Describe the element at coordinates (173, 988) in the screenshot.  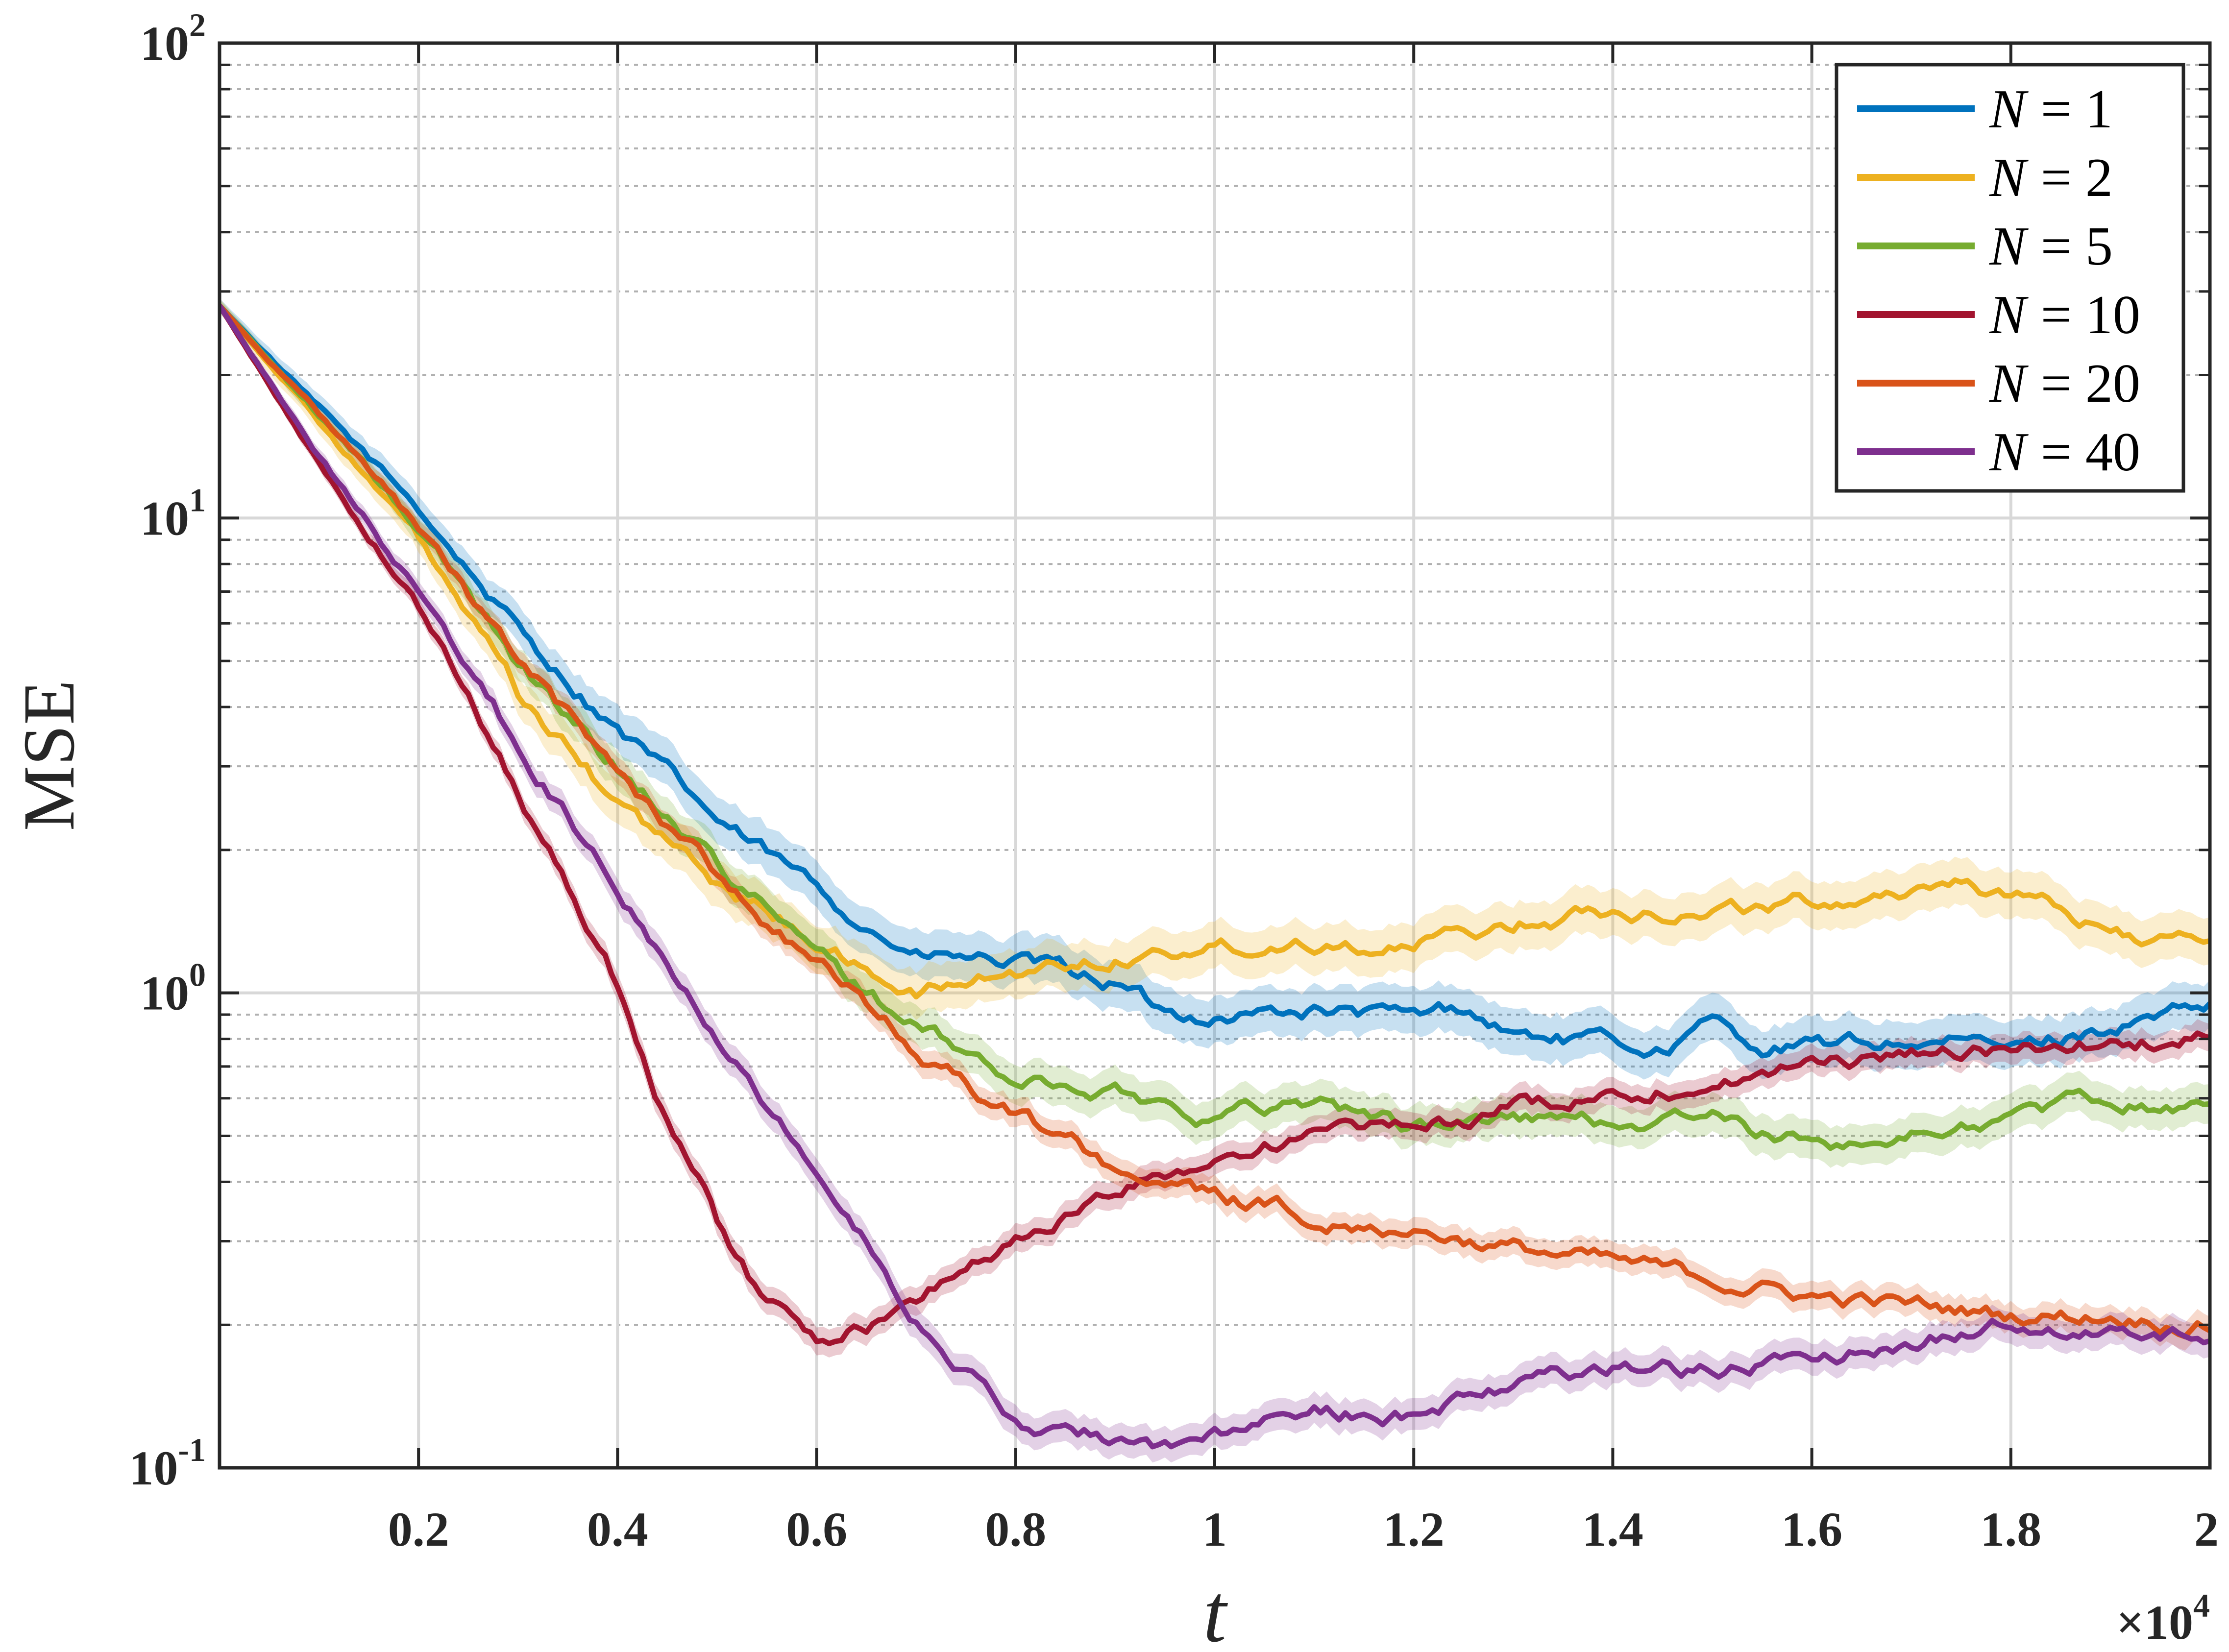
I see `y-tick-label: 10⁰` at that location.